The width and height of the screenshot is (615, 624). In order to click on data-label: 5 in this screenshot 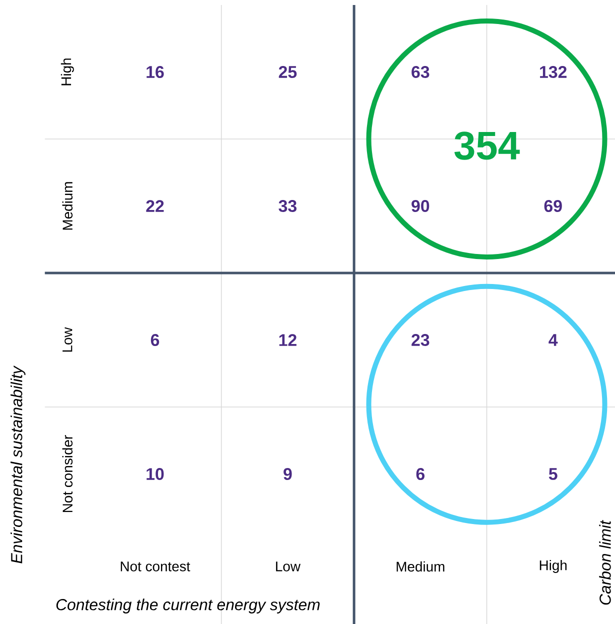, I will do `click(553, 474)`.